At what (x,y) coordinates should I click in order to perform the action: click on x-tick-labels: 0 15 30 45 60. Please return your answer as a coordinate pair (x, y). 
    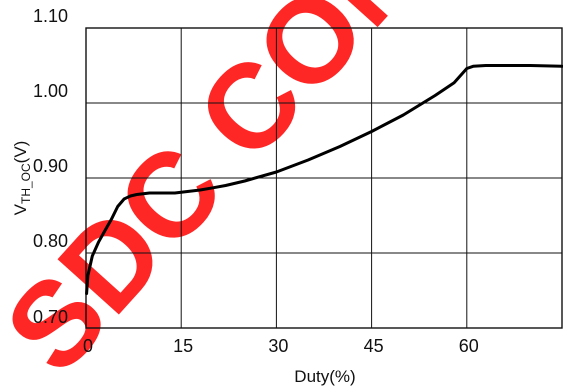
    Looking at the image, I should click on (281, 346).